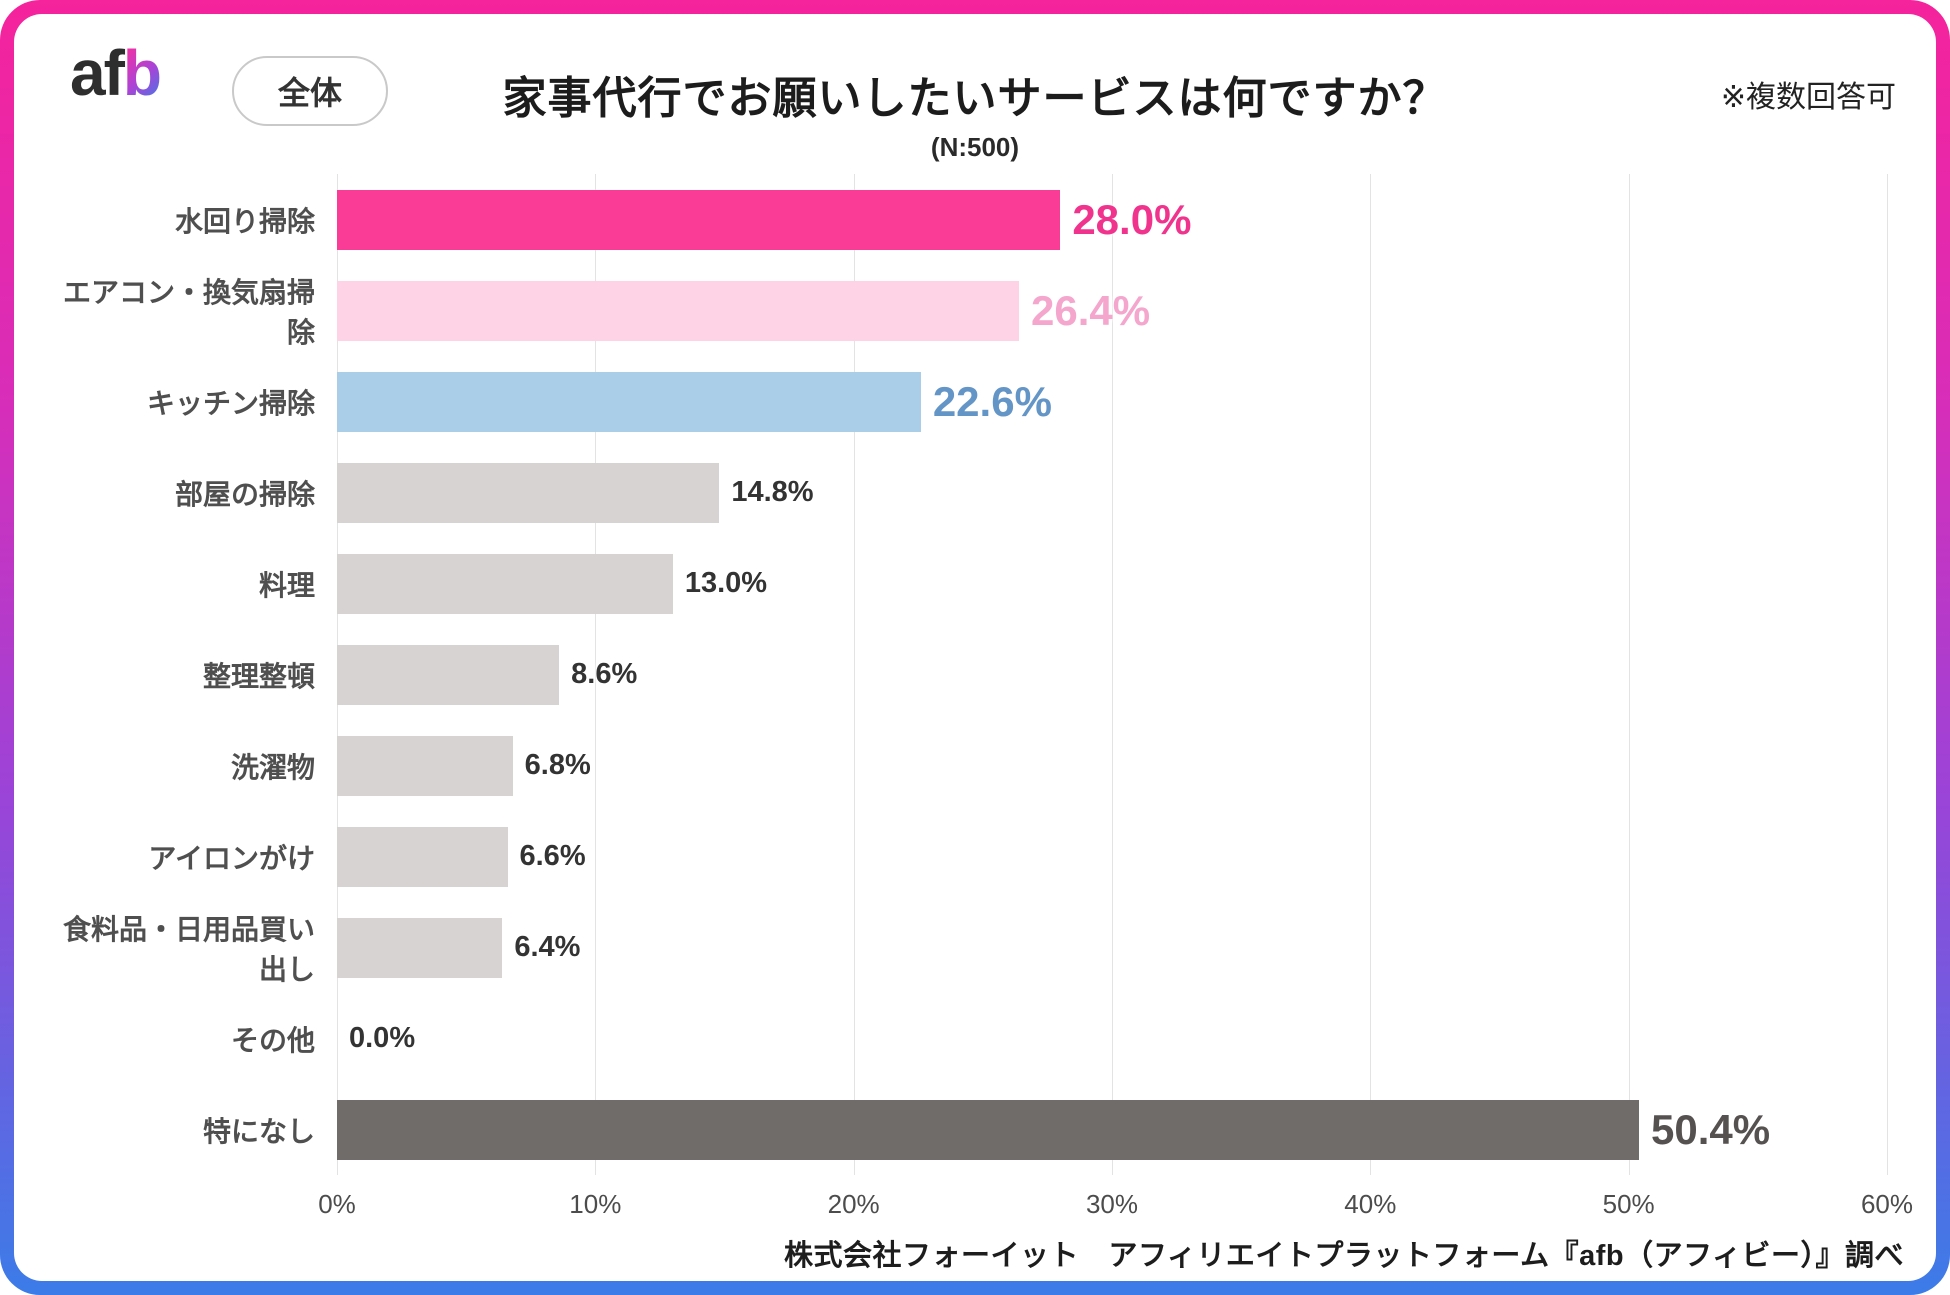  What do you see at coordinates (310, 91) in the screenshot?
I see `scope-filter-button: 全体` at bounding box center [310, 91].